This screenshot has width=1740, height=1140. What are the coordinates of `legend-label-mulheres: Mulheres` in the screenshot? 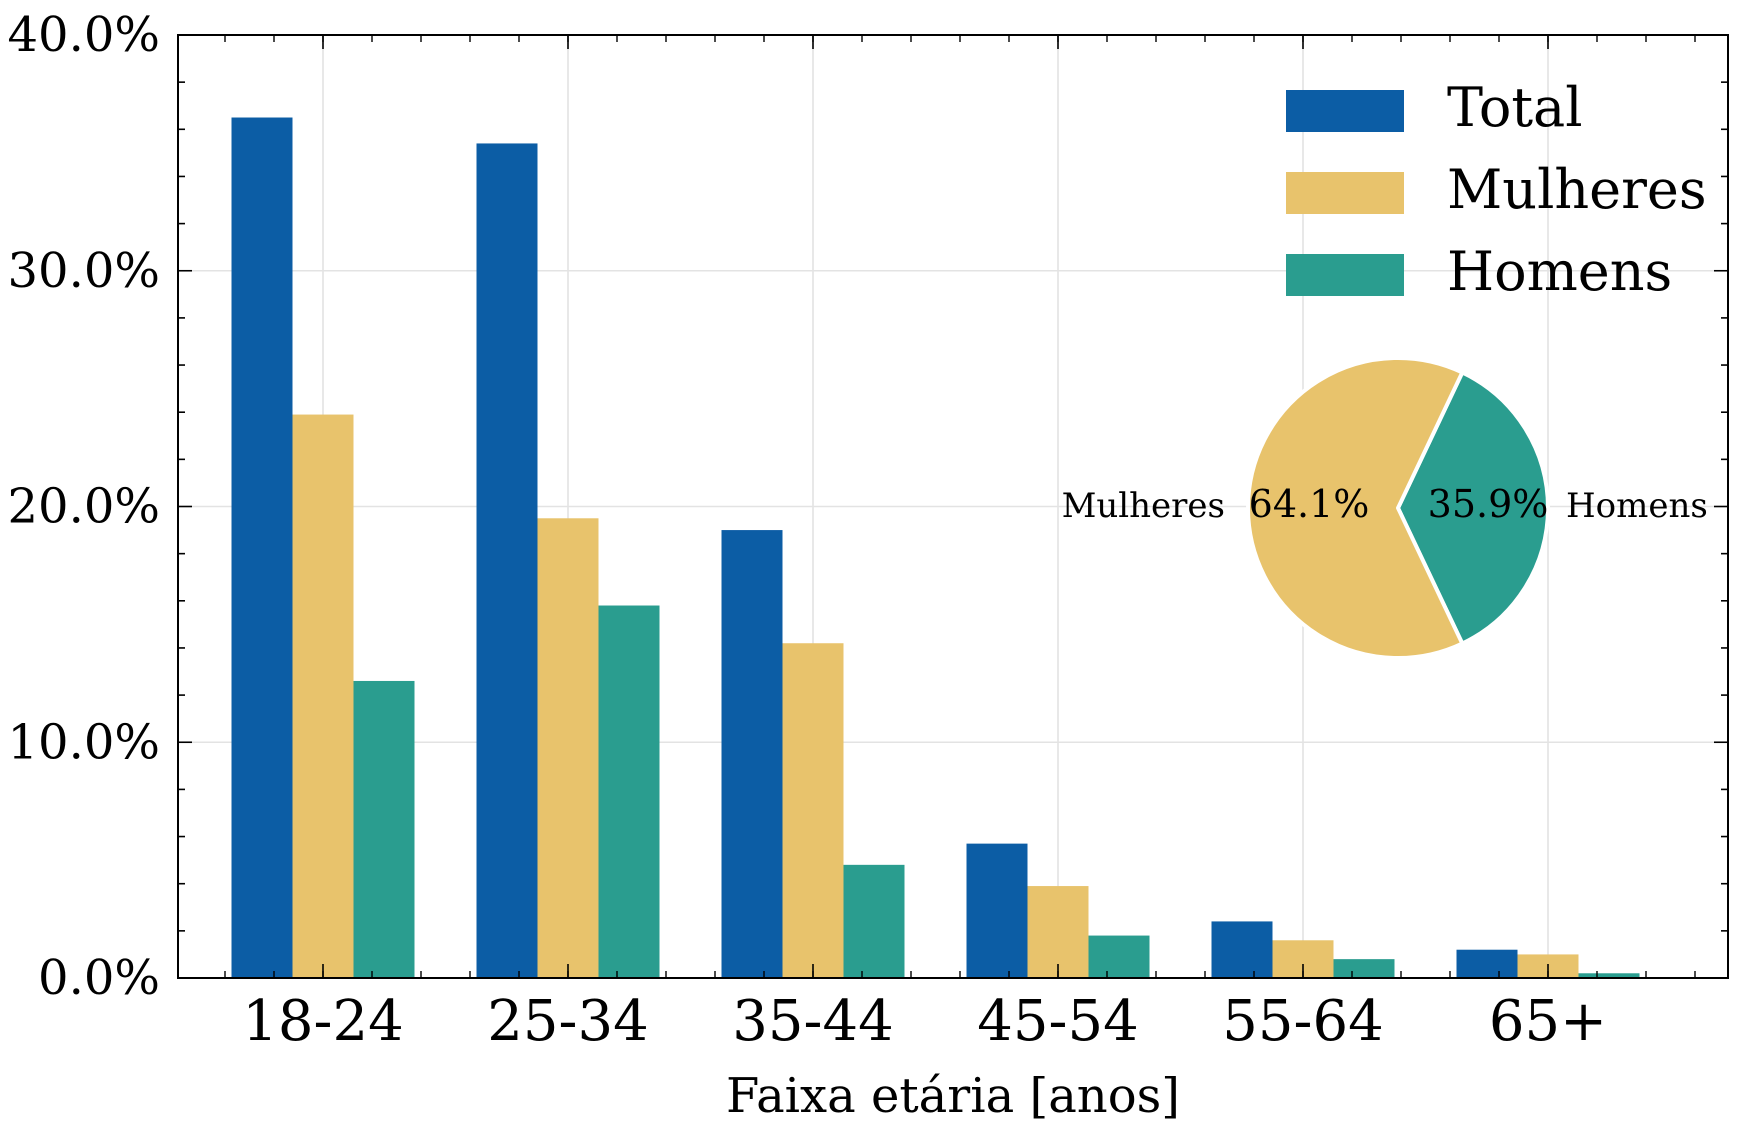 It's located at (1577, 189).